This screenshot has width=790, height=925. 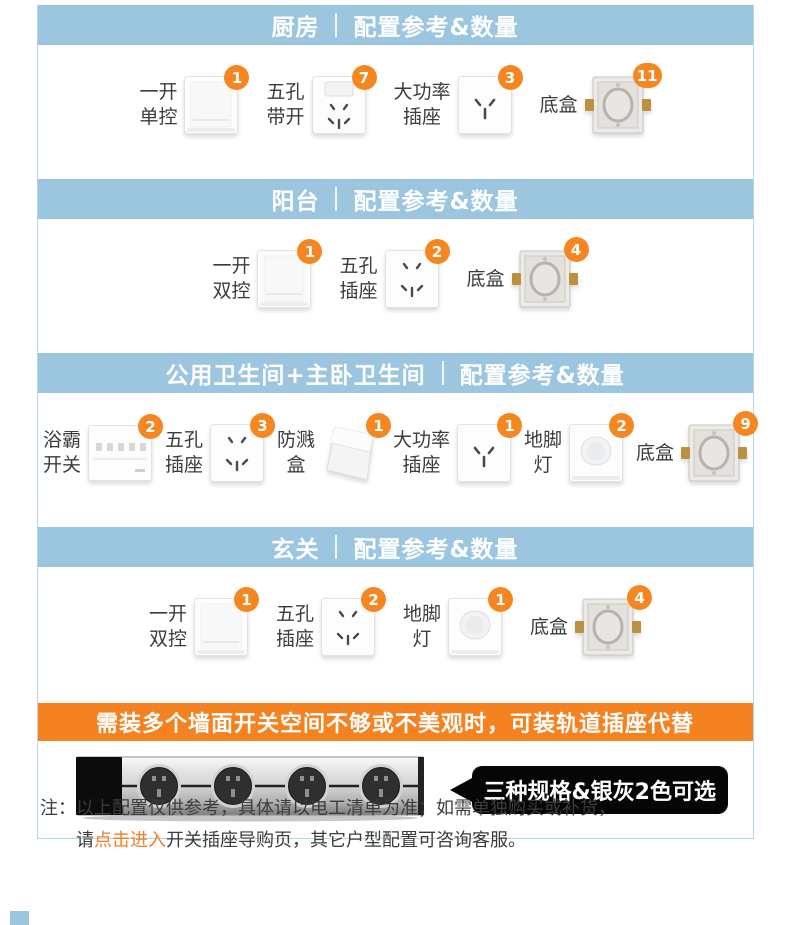 What do you see at coordinates (295, 376) in the screenshot?
I see `room-title: 公用卫生间+主卧卫生间` at bounding box center [295, 376].